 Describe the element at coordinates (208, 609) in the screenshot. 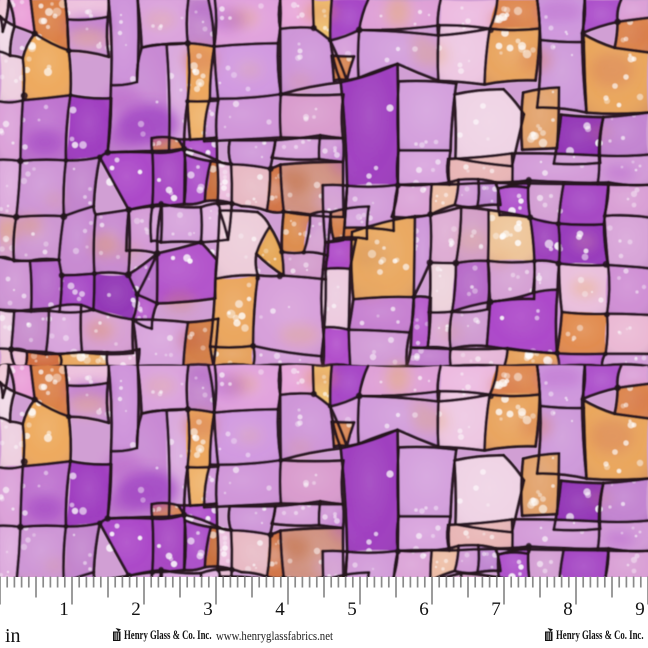

I see `svg-text: 3` at that location.